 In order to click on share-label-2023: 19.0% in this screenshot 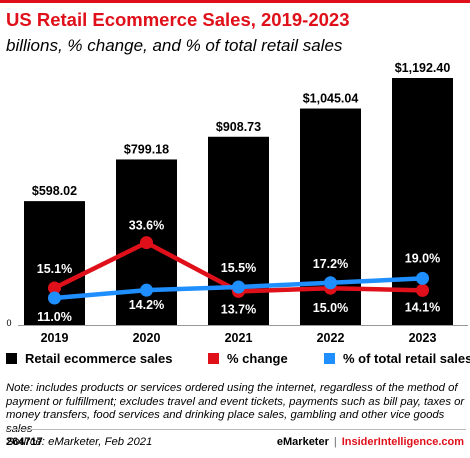, I will do `click(422, 258)`.